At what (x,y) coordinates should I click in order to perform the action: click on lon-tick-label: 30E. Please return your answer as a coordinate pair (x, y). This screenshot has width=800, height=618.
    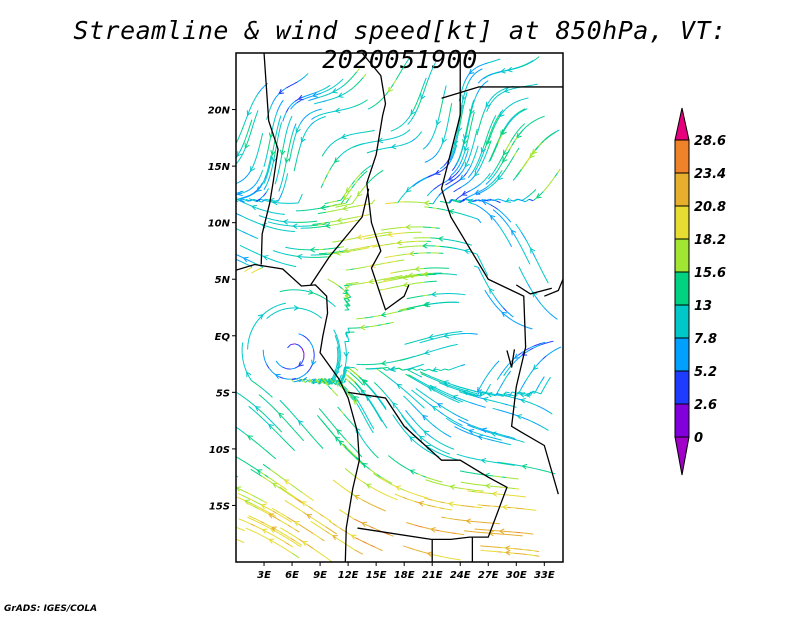
    Looking at the image, I should click on (516, 575).